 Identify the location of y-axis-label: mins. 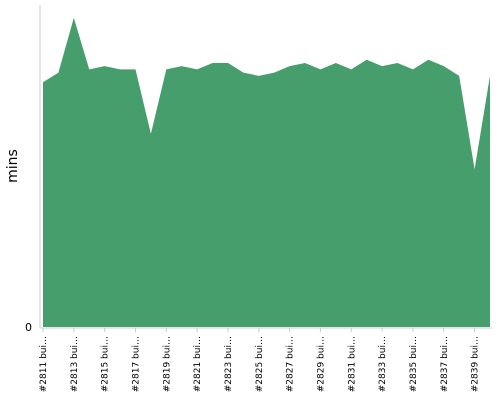
(13, 166).